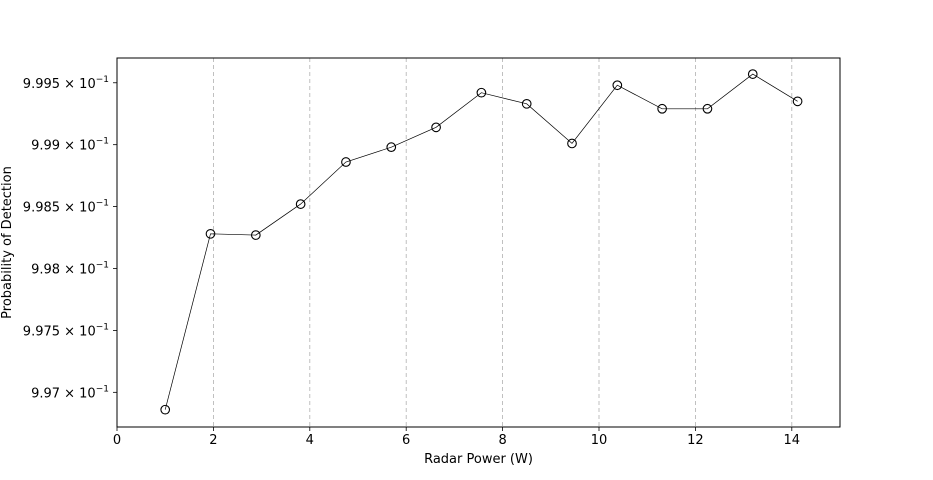  Describe the element at coordinates (70, 392) in the screenshot. I see `y-tick-label: 9.97 × 10⁻¹` at that location.